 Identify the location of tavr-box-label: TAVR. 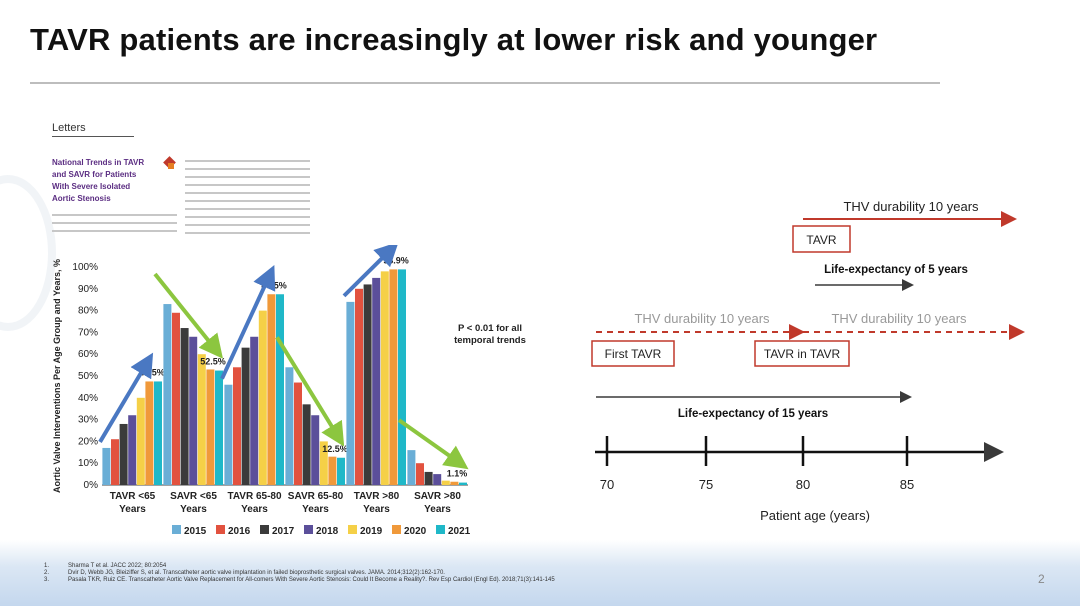
(821, 240).